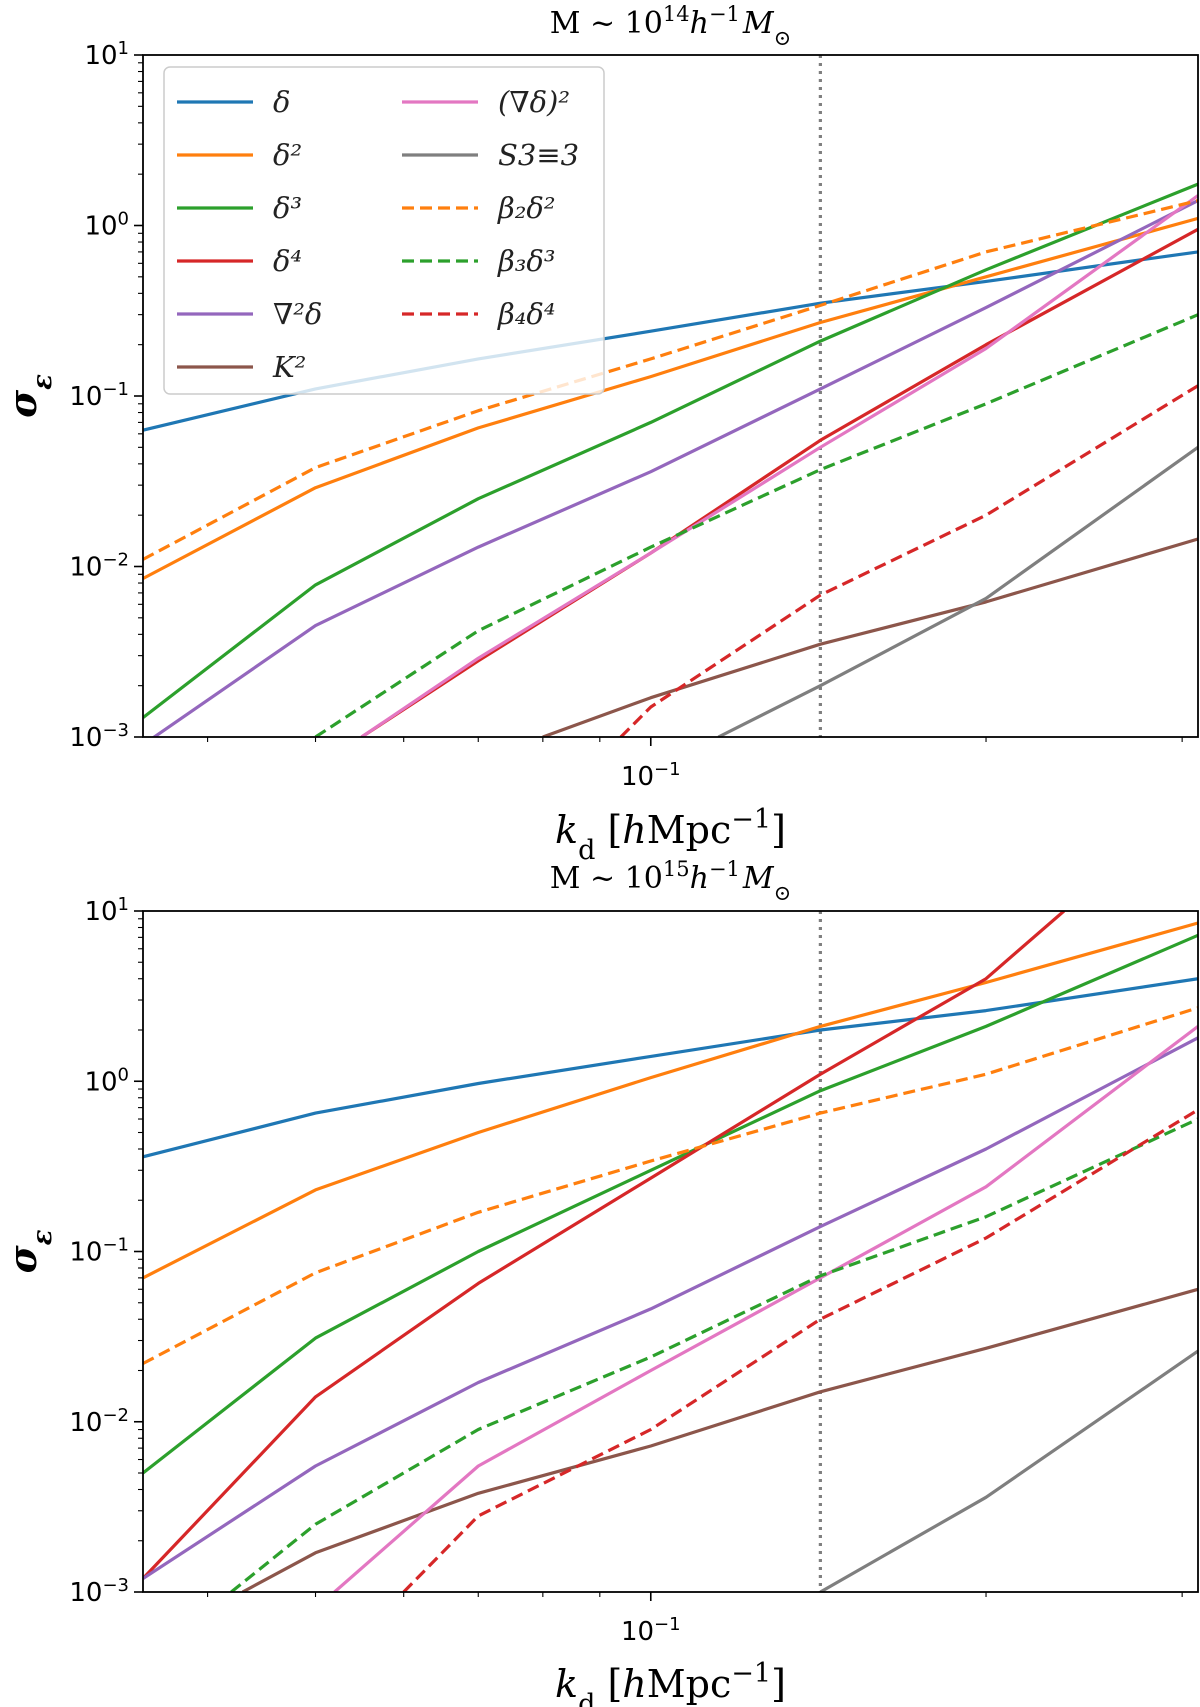 Image resolution: width=1200 pixels, height=1707 pixels. Describe the element at coordinates (670, 881) in the screenshot. I see `chart-title: M ~ 1015h−1 M⊙` at that location.